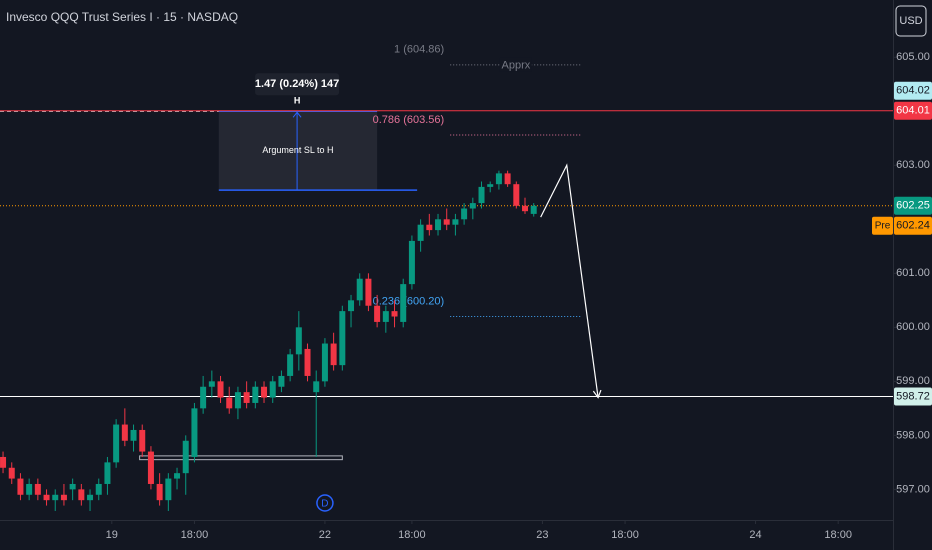 The height and width of the screenshot is (550, 932). Describe the element at coordinates (297, 101) in the screenshot. I see `measure-sub: H` at that location.